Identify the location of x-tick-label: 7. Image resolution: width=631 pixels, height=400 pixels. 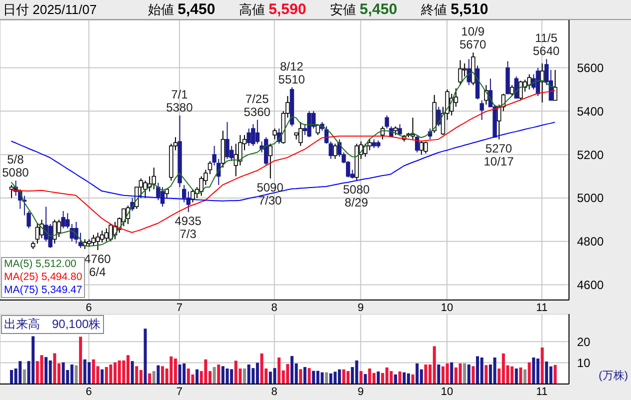
(179, 308).